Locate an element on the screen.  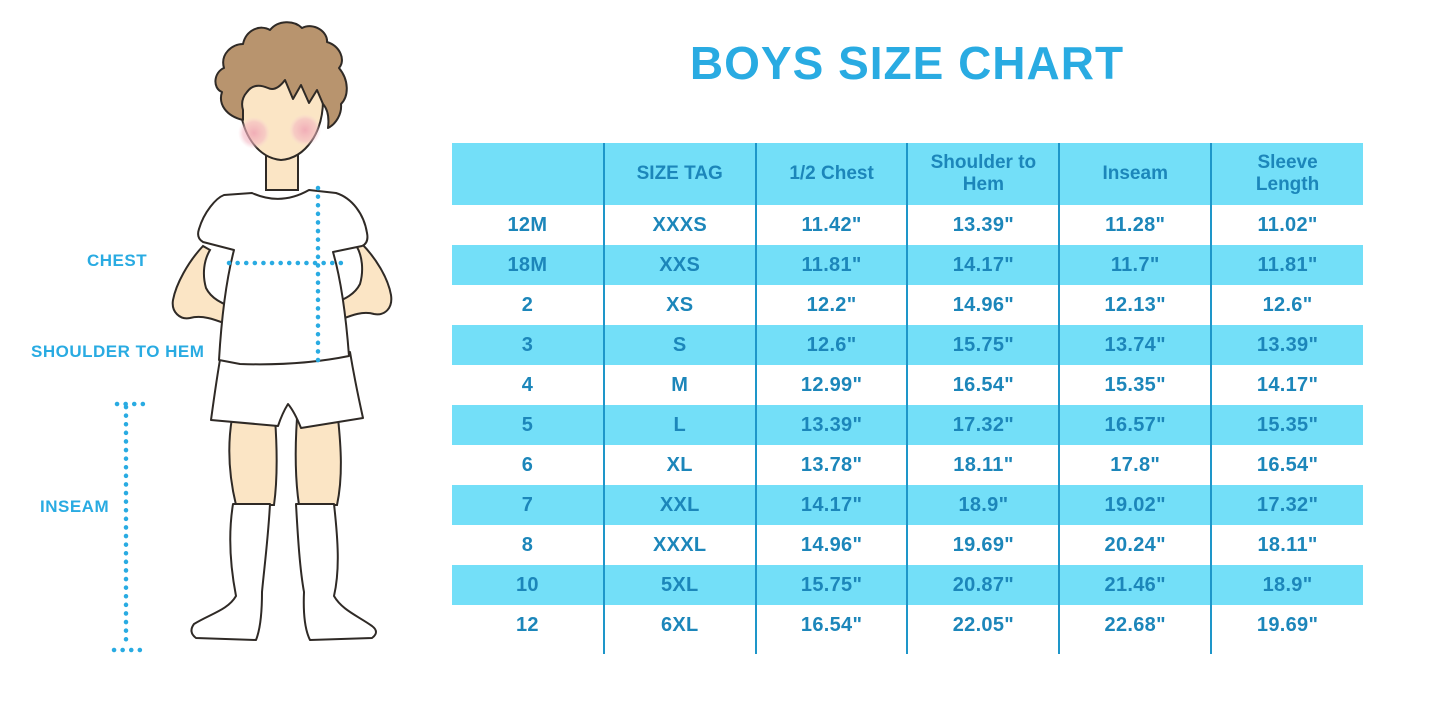
table-cell: XL is located at coordinates (680, 465).